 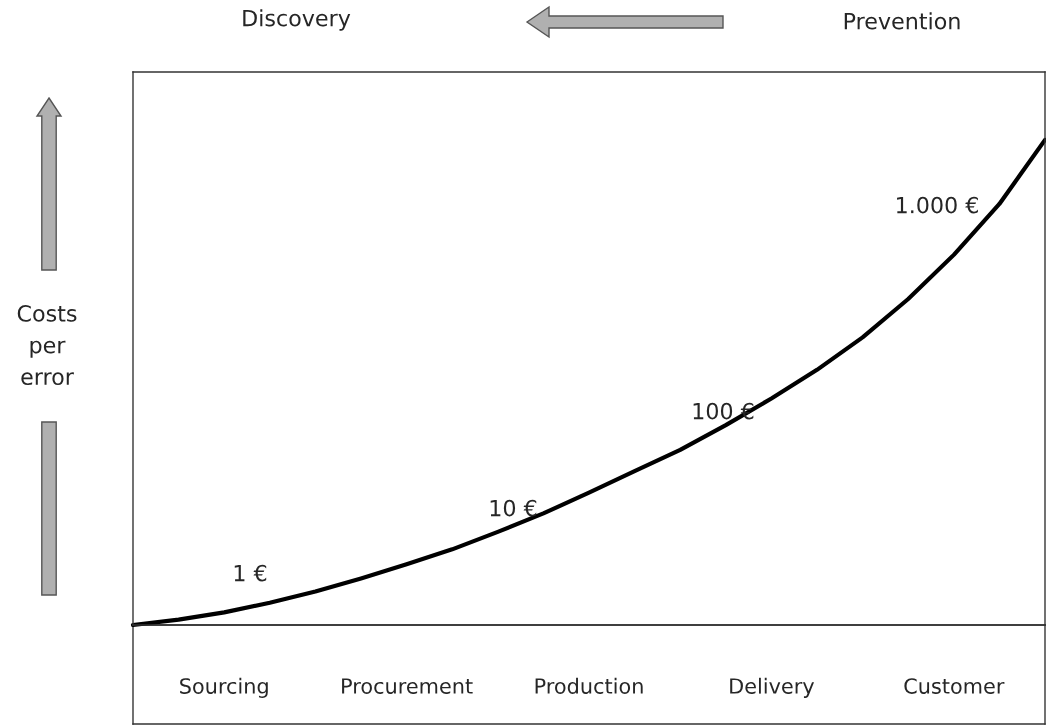 What do you see at coordinates (47, 345) in the screenshot?
I see `y-axis-title: Costs per error` at bounding box center [47, 345].